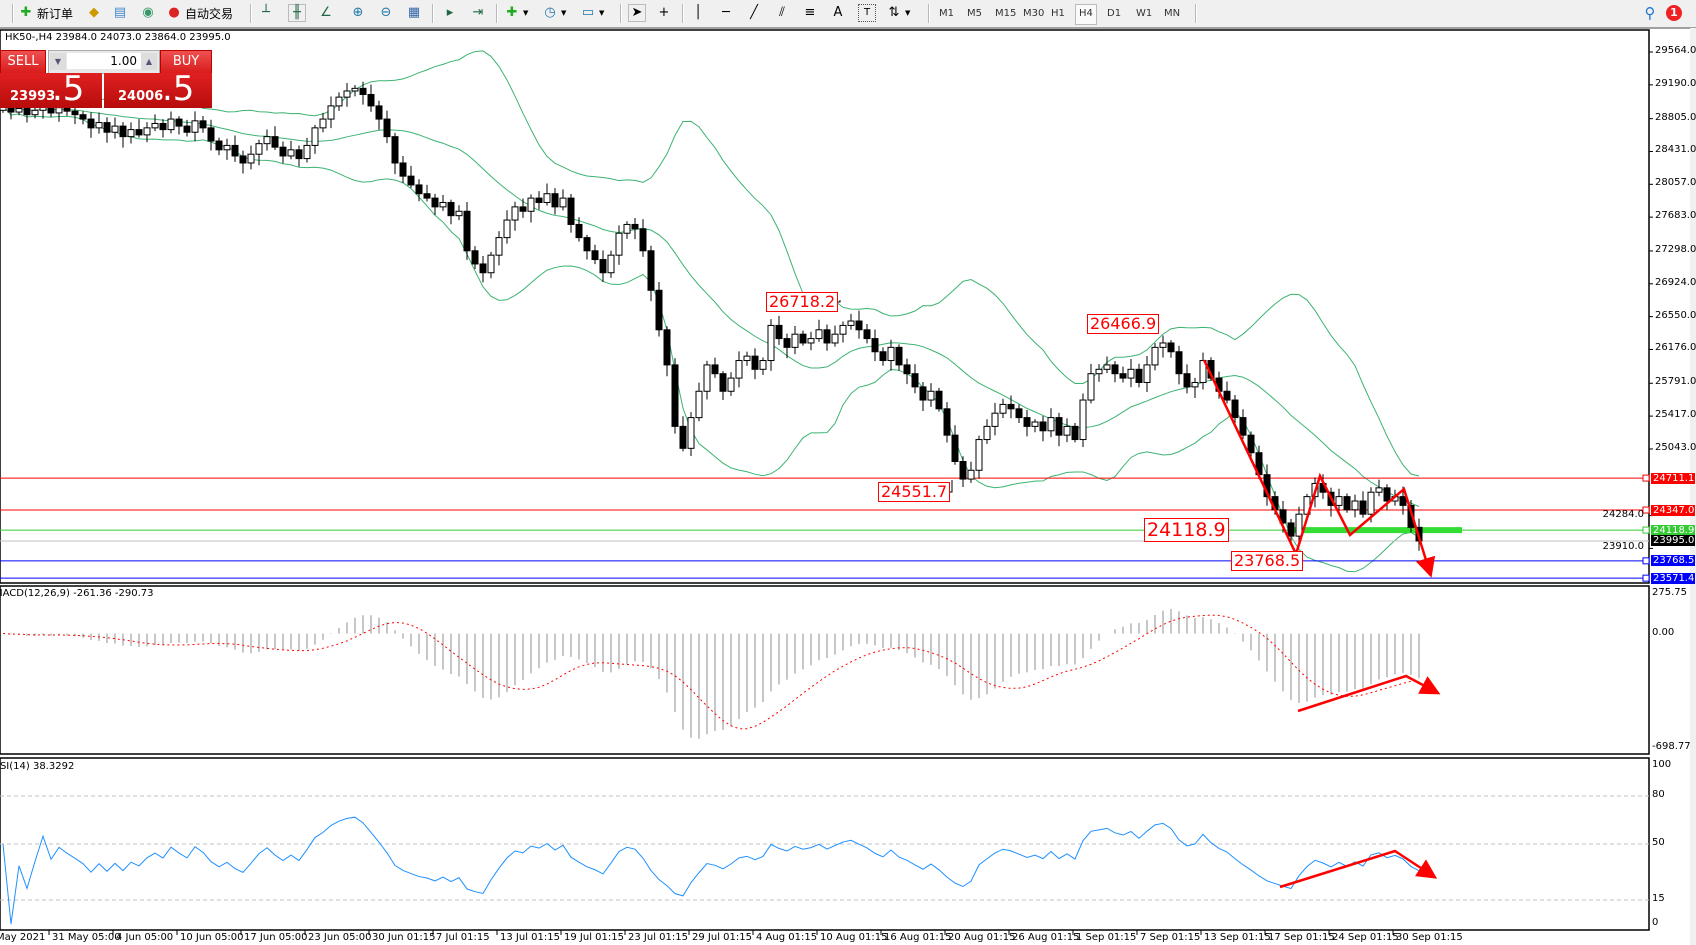 This screenshot has height=945, width=1696. What do you see at coordinates (665, 13) in the screenshot?
I see `crosshair-tool: +` at bounding box center [665, 13].